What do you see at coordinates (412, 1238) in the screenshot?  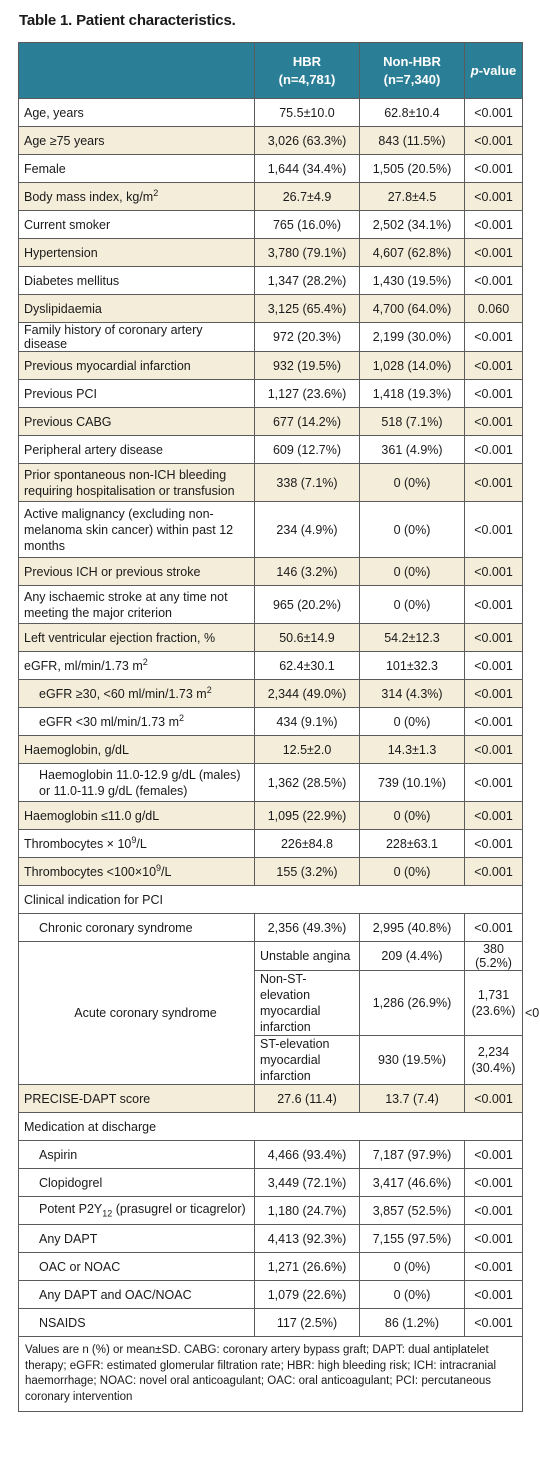 I see `non-hbr-value: 7,155 (97.5%)` at bounding box center [412, 1238].